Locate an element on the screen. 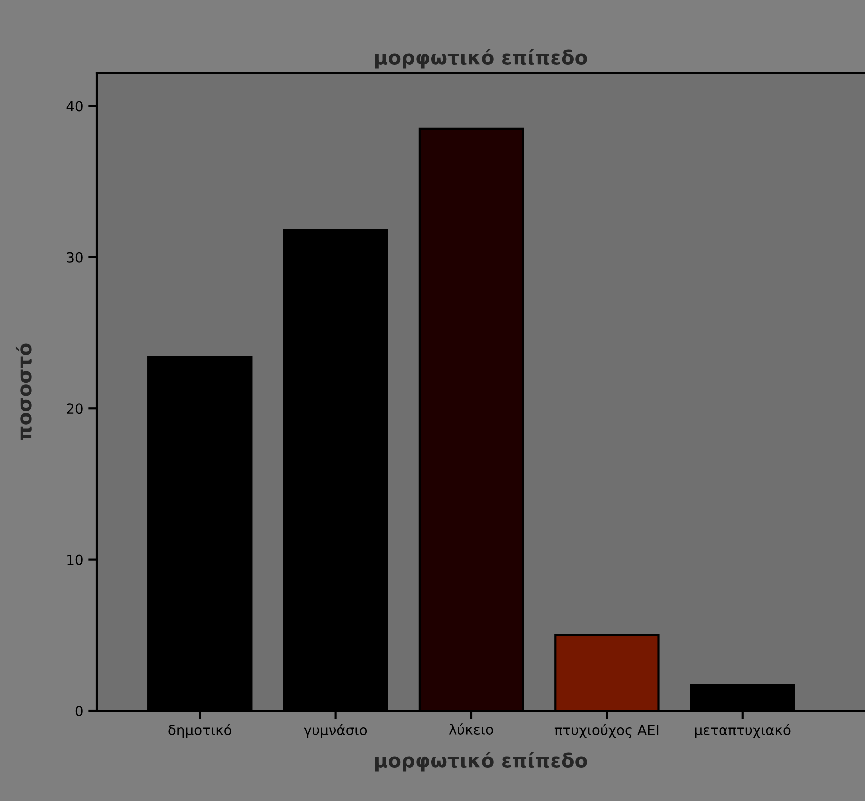  x-tick-label: λύκειο is located at coordinates (471, 729).